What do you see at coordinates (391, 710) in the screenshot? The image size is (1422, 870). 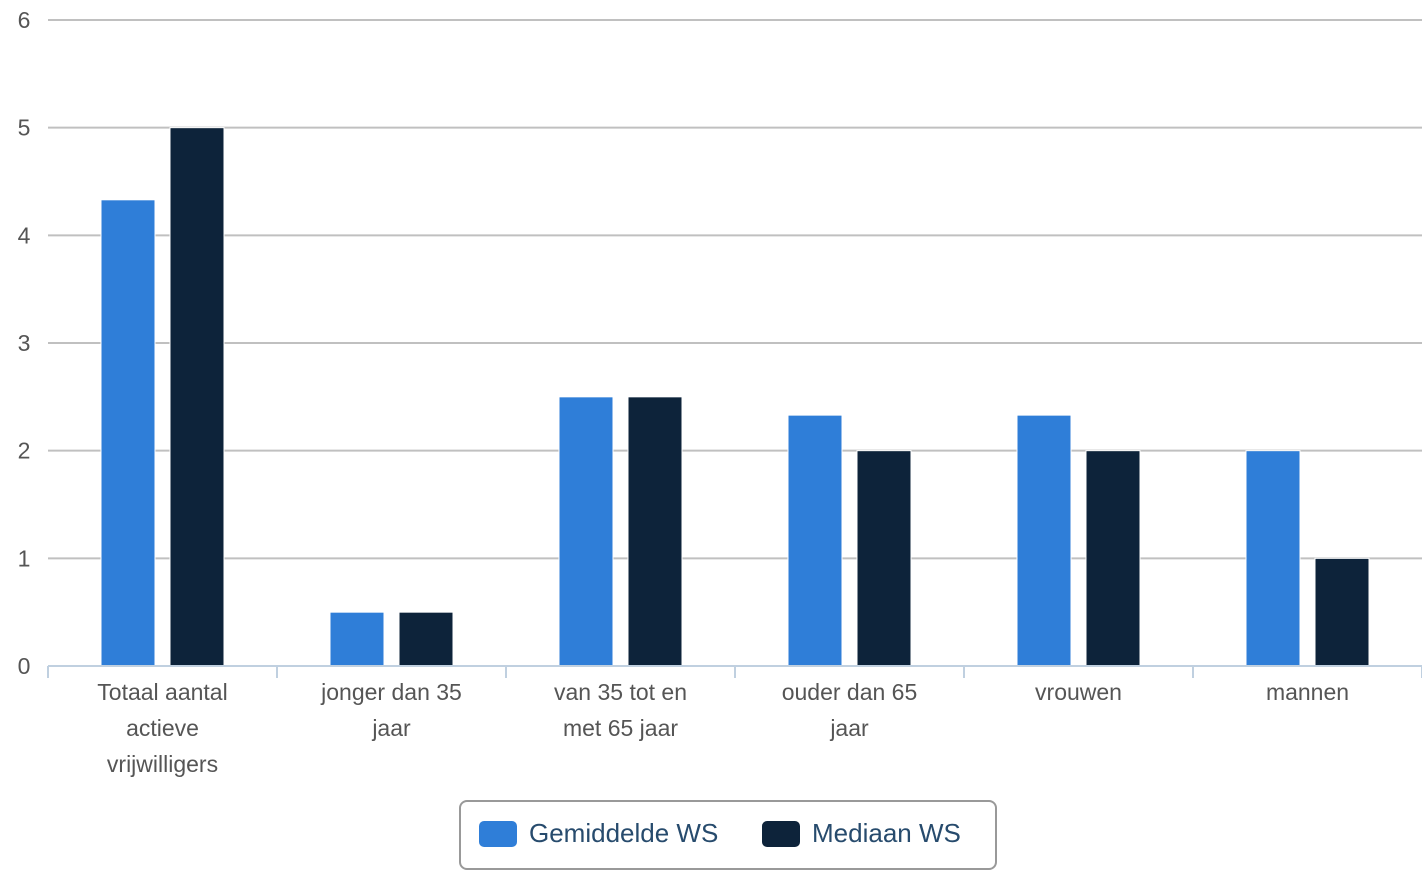 I see `x-category-label: jonger dan 35 jaar` at bounding box center [391, 710].